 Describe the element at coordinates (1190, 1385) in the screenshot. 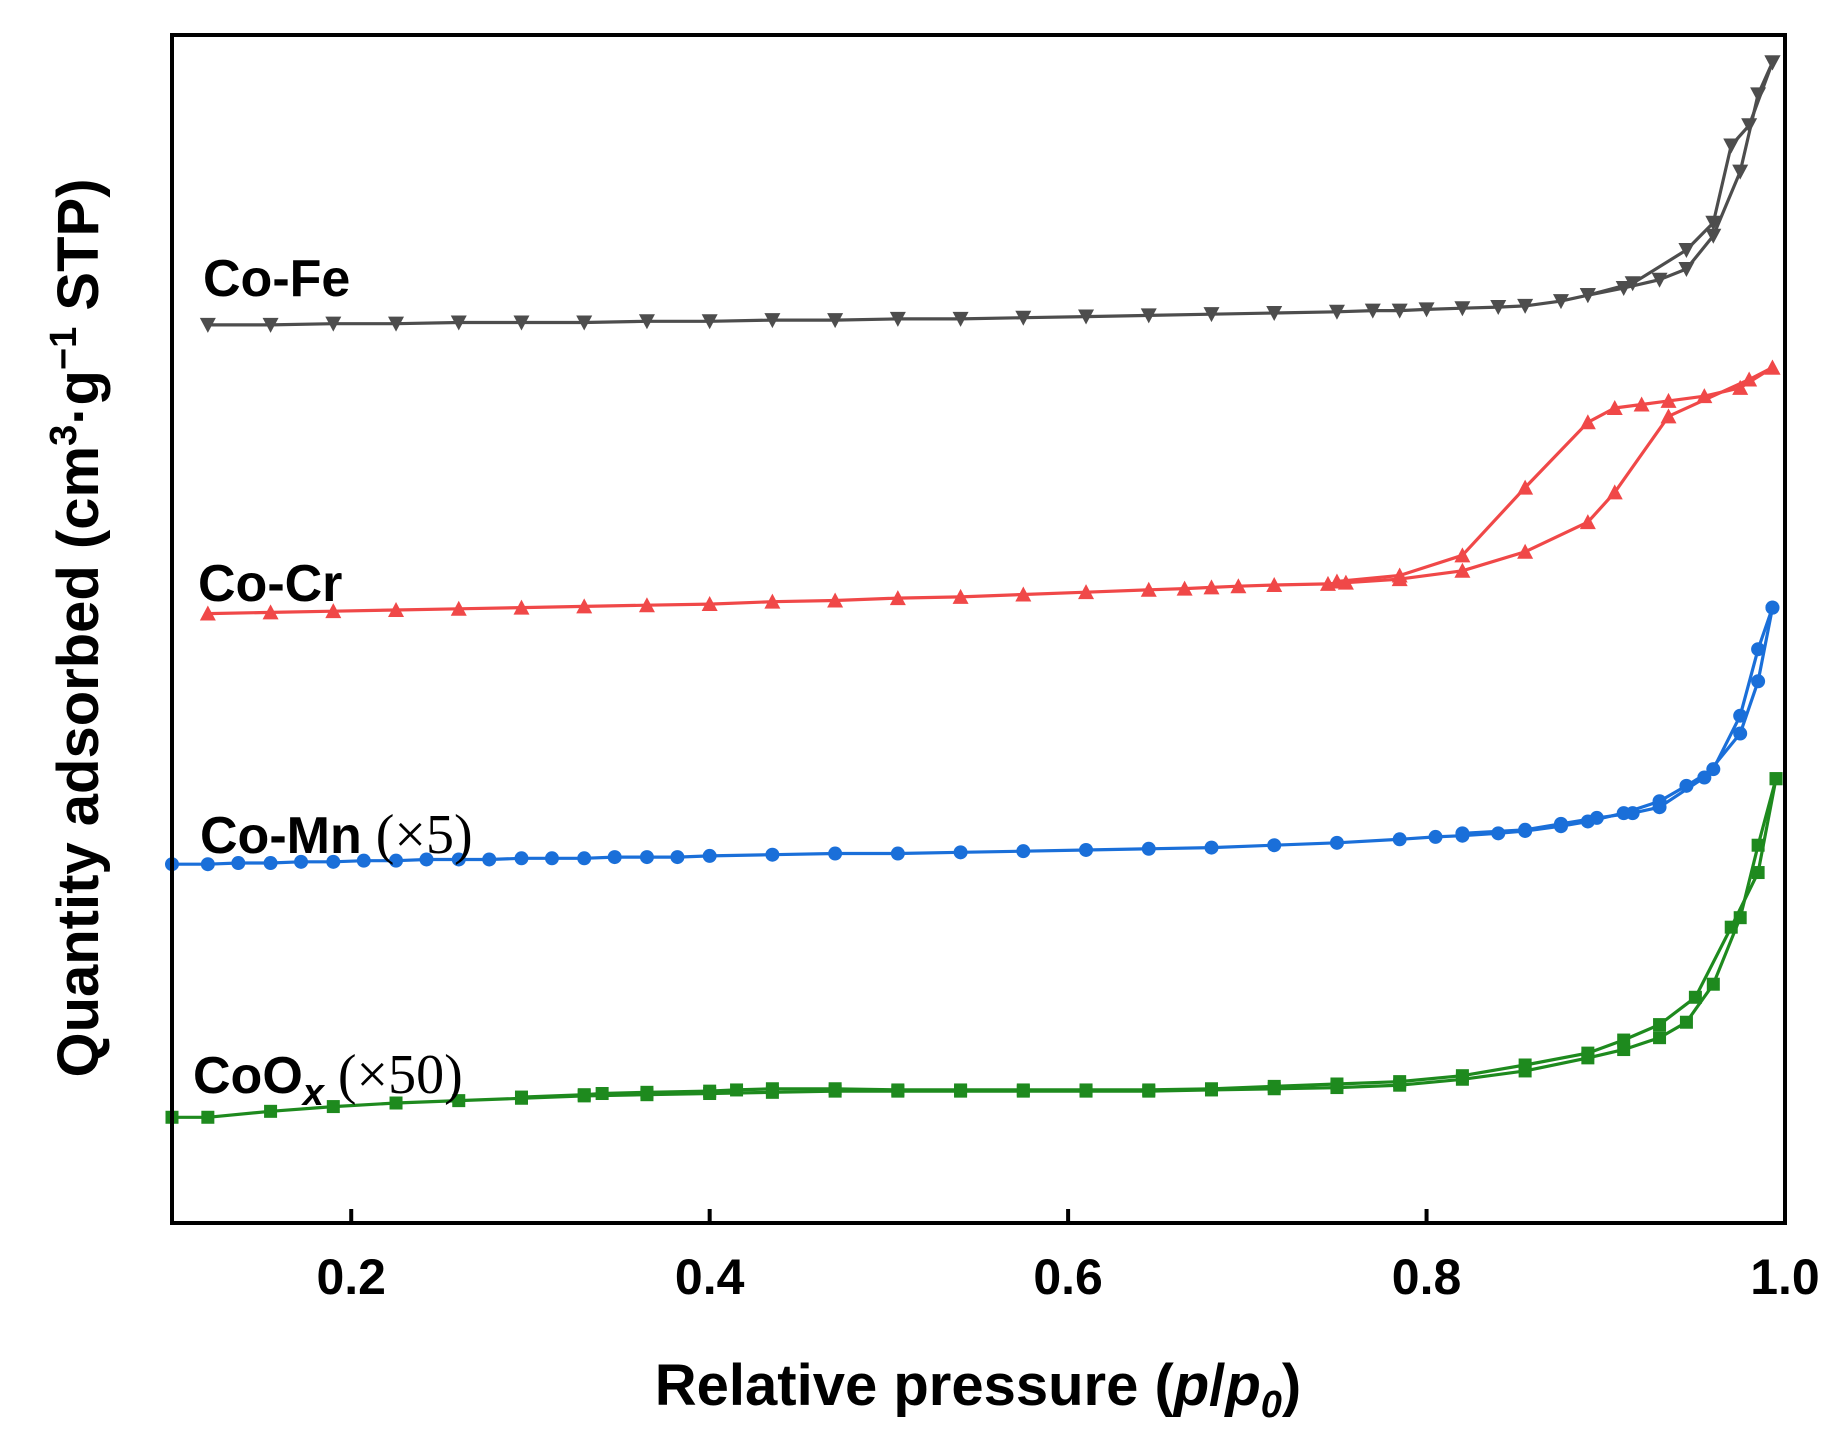

I see `x-axis-title-p: p` at that location.